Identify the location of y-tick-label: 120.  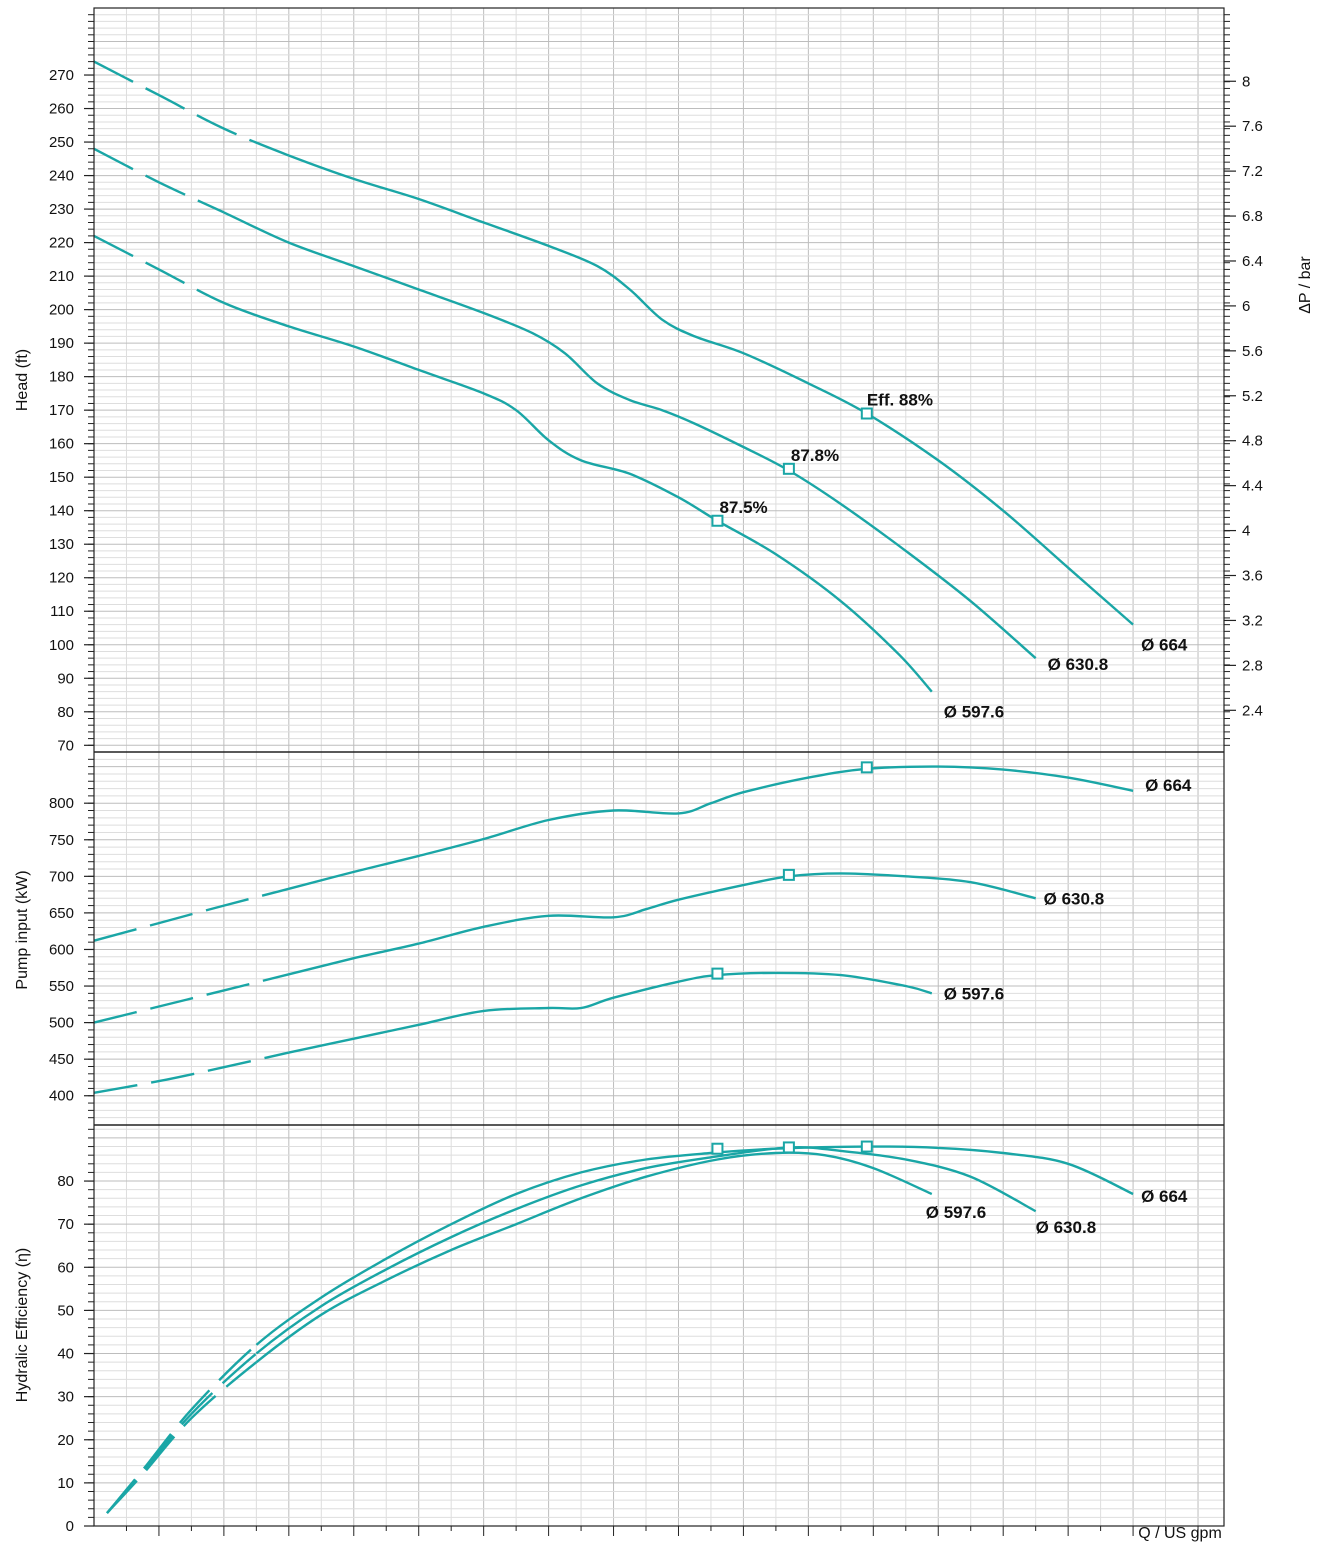
(61, 578).